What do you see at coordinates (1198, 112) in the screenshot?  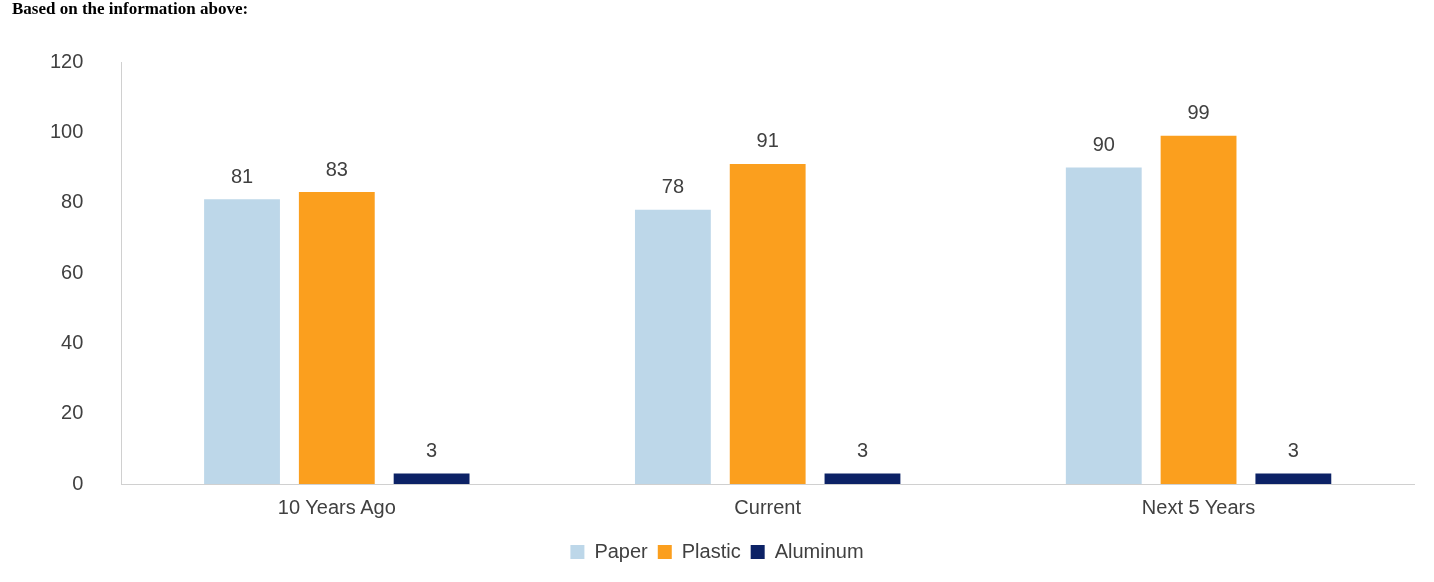 I see `data-label: 99` at bounding box center [1198, 112].